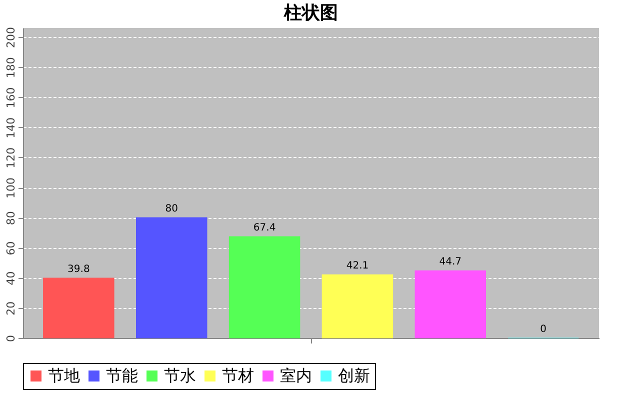 The image size is (620, 400). What do you see at coordinates (354, 375) in the screenshot?
I see `legend-label: 创新` at bounding box center [354, 375].